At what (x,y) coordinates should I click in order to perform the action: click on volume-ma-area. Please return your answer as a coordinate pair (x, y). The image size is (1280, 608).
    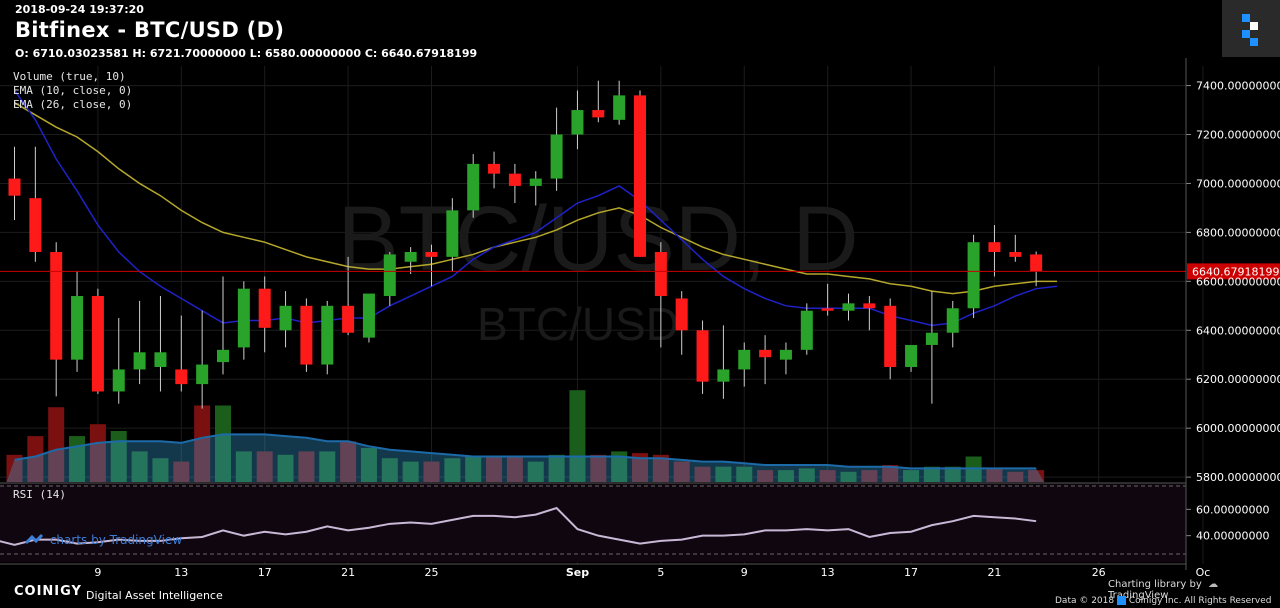
    Looking at the image, I should click on (525, 458).